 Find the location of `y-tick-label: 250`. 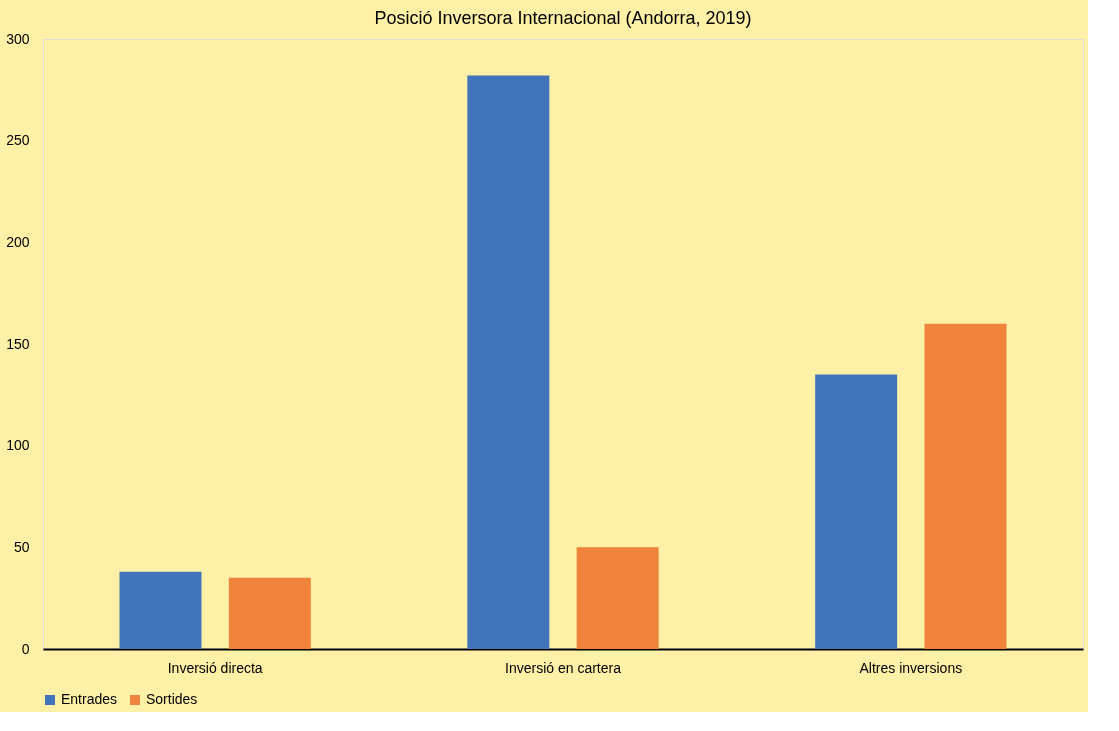

y-tick-label: 250 is located at coordinates (18, 140).